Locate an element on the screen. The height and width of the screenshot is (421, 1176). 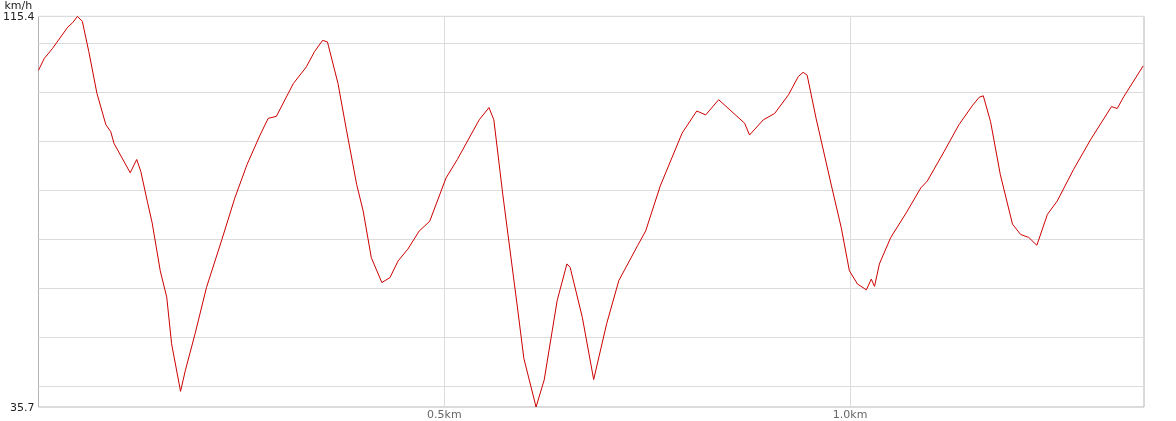
x-tick-label: 1.0km is located at coordinates (850, 414).